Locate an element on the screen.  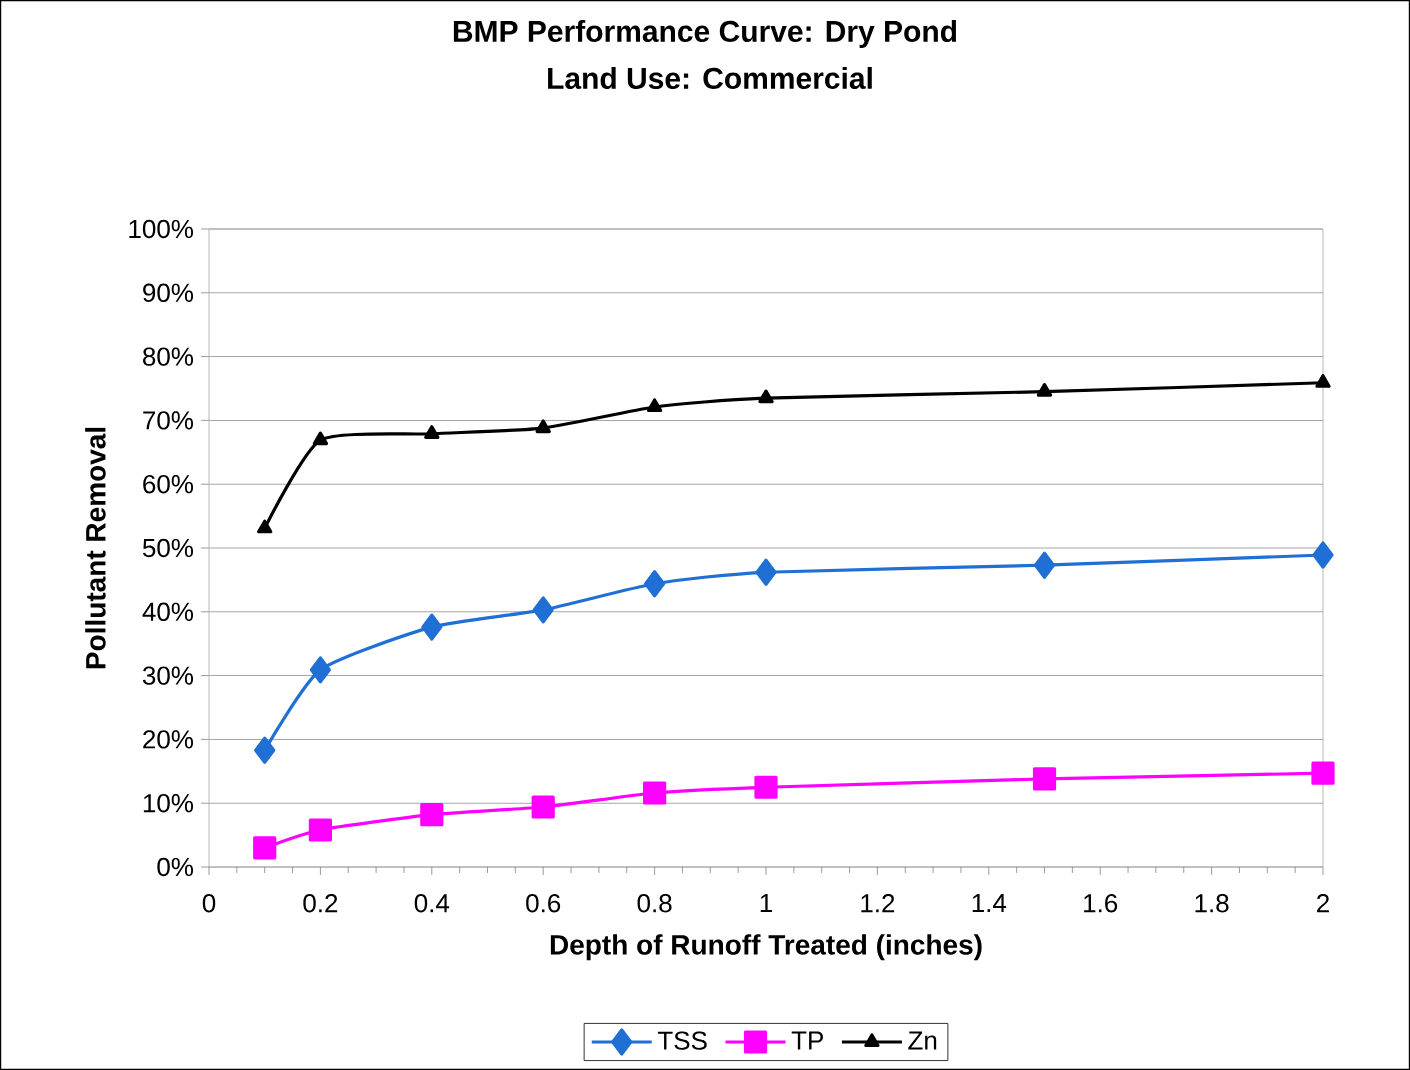
y-tick-label: 60% is located at coordinates (168, 484).